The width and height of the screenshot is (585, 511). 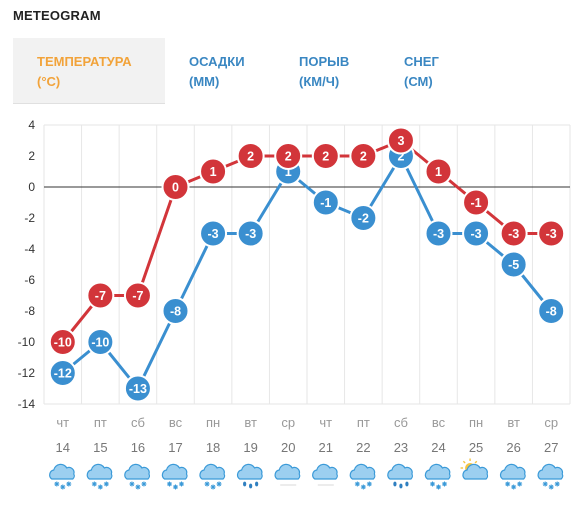 I want to click on min-temperature-point: -1, so click(x=325, y=202).